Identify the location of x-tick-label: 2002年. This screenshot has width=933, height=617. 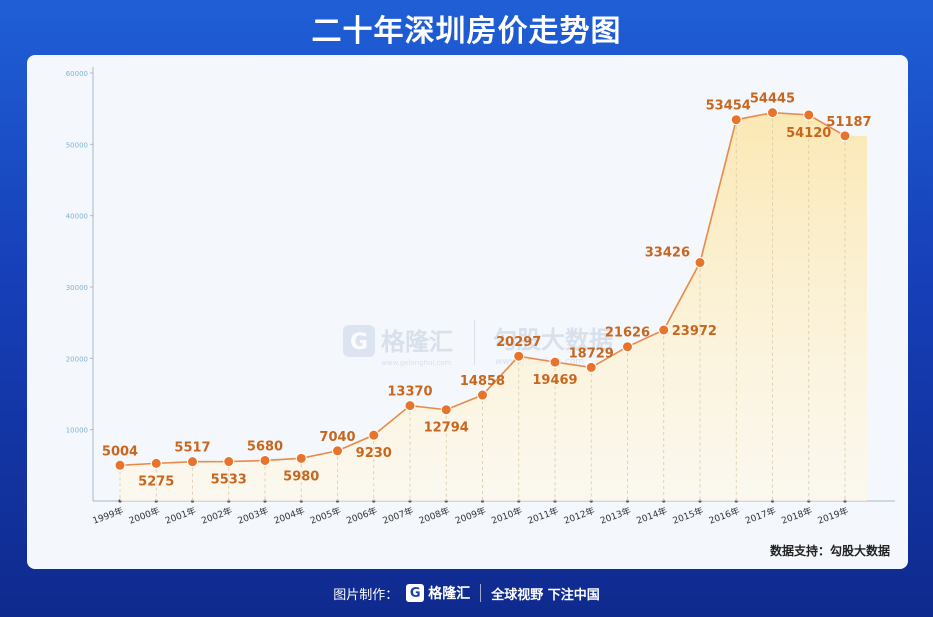
(217, 516).